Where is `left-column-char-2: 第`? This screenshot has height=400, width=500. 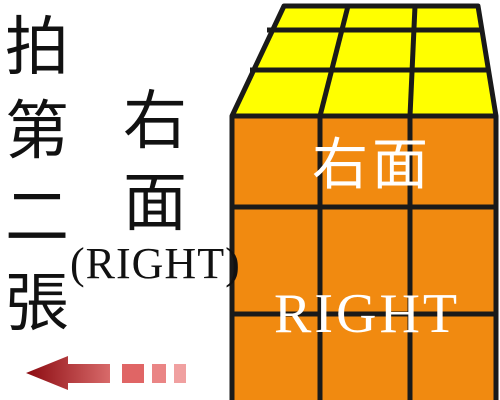 left-column-char-2: 第 is located at coordinates (37, 132).